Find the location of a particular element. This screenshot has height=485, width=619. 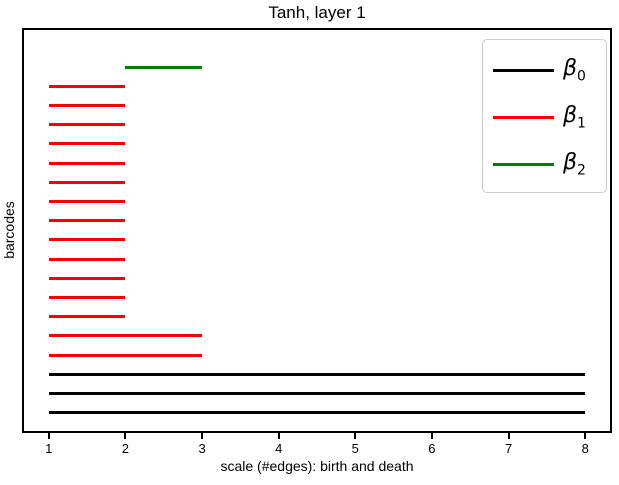

legend-label-beta0: β0 is located at coordinates (574, 70).